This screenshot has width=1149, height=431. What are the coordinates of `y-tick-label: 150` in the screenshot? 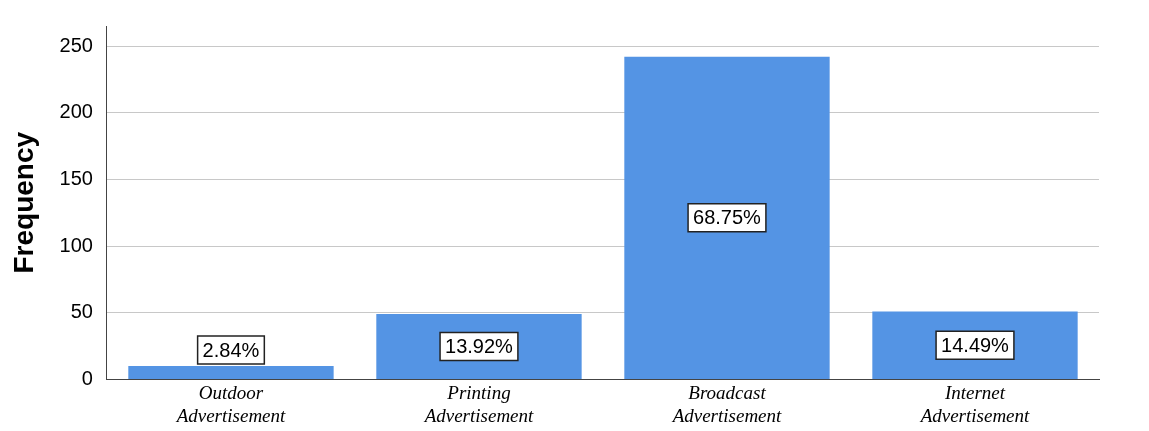 It's located at (76, 177).